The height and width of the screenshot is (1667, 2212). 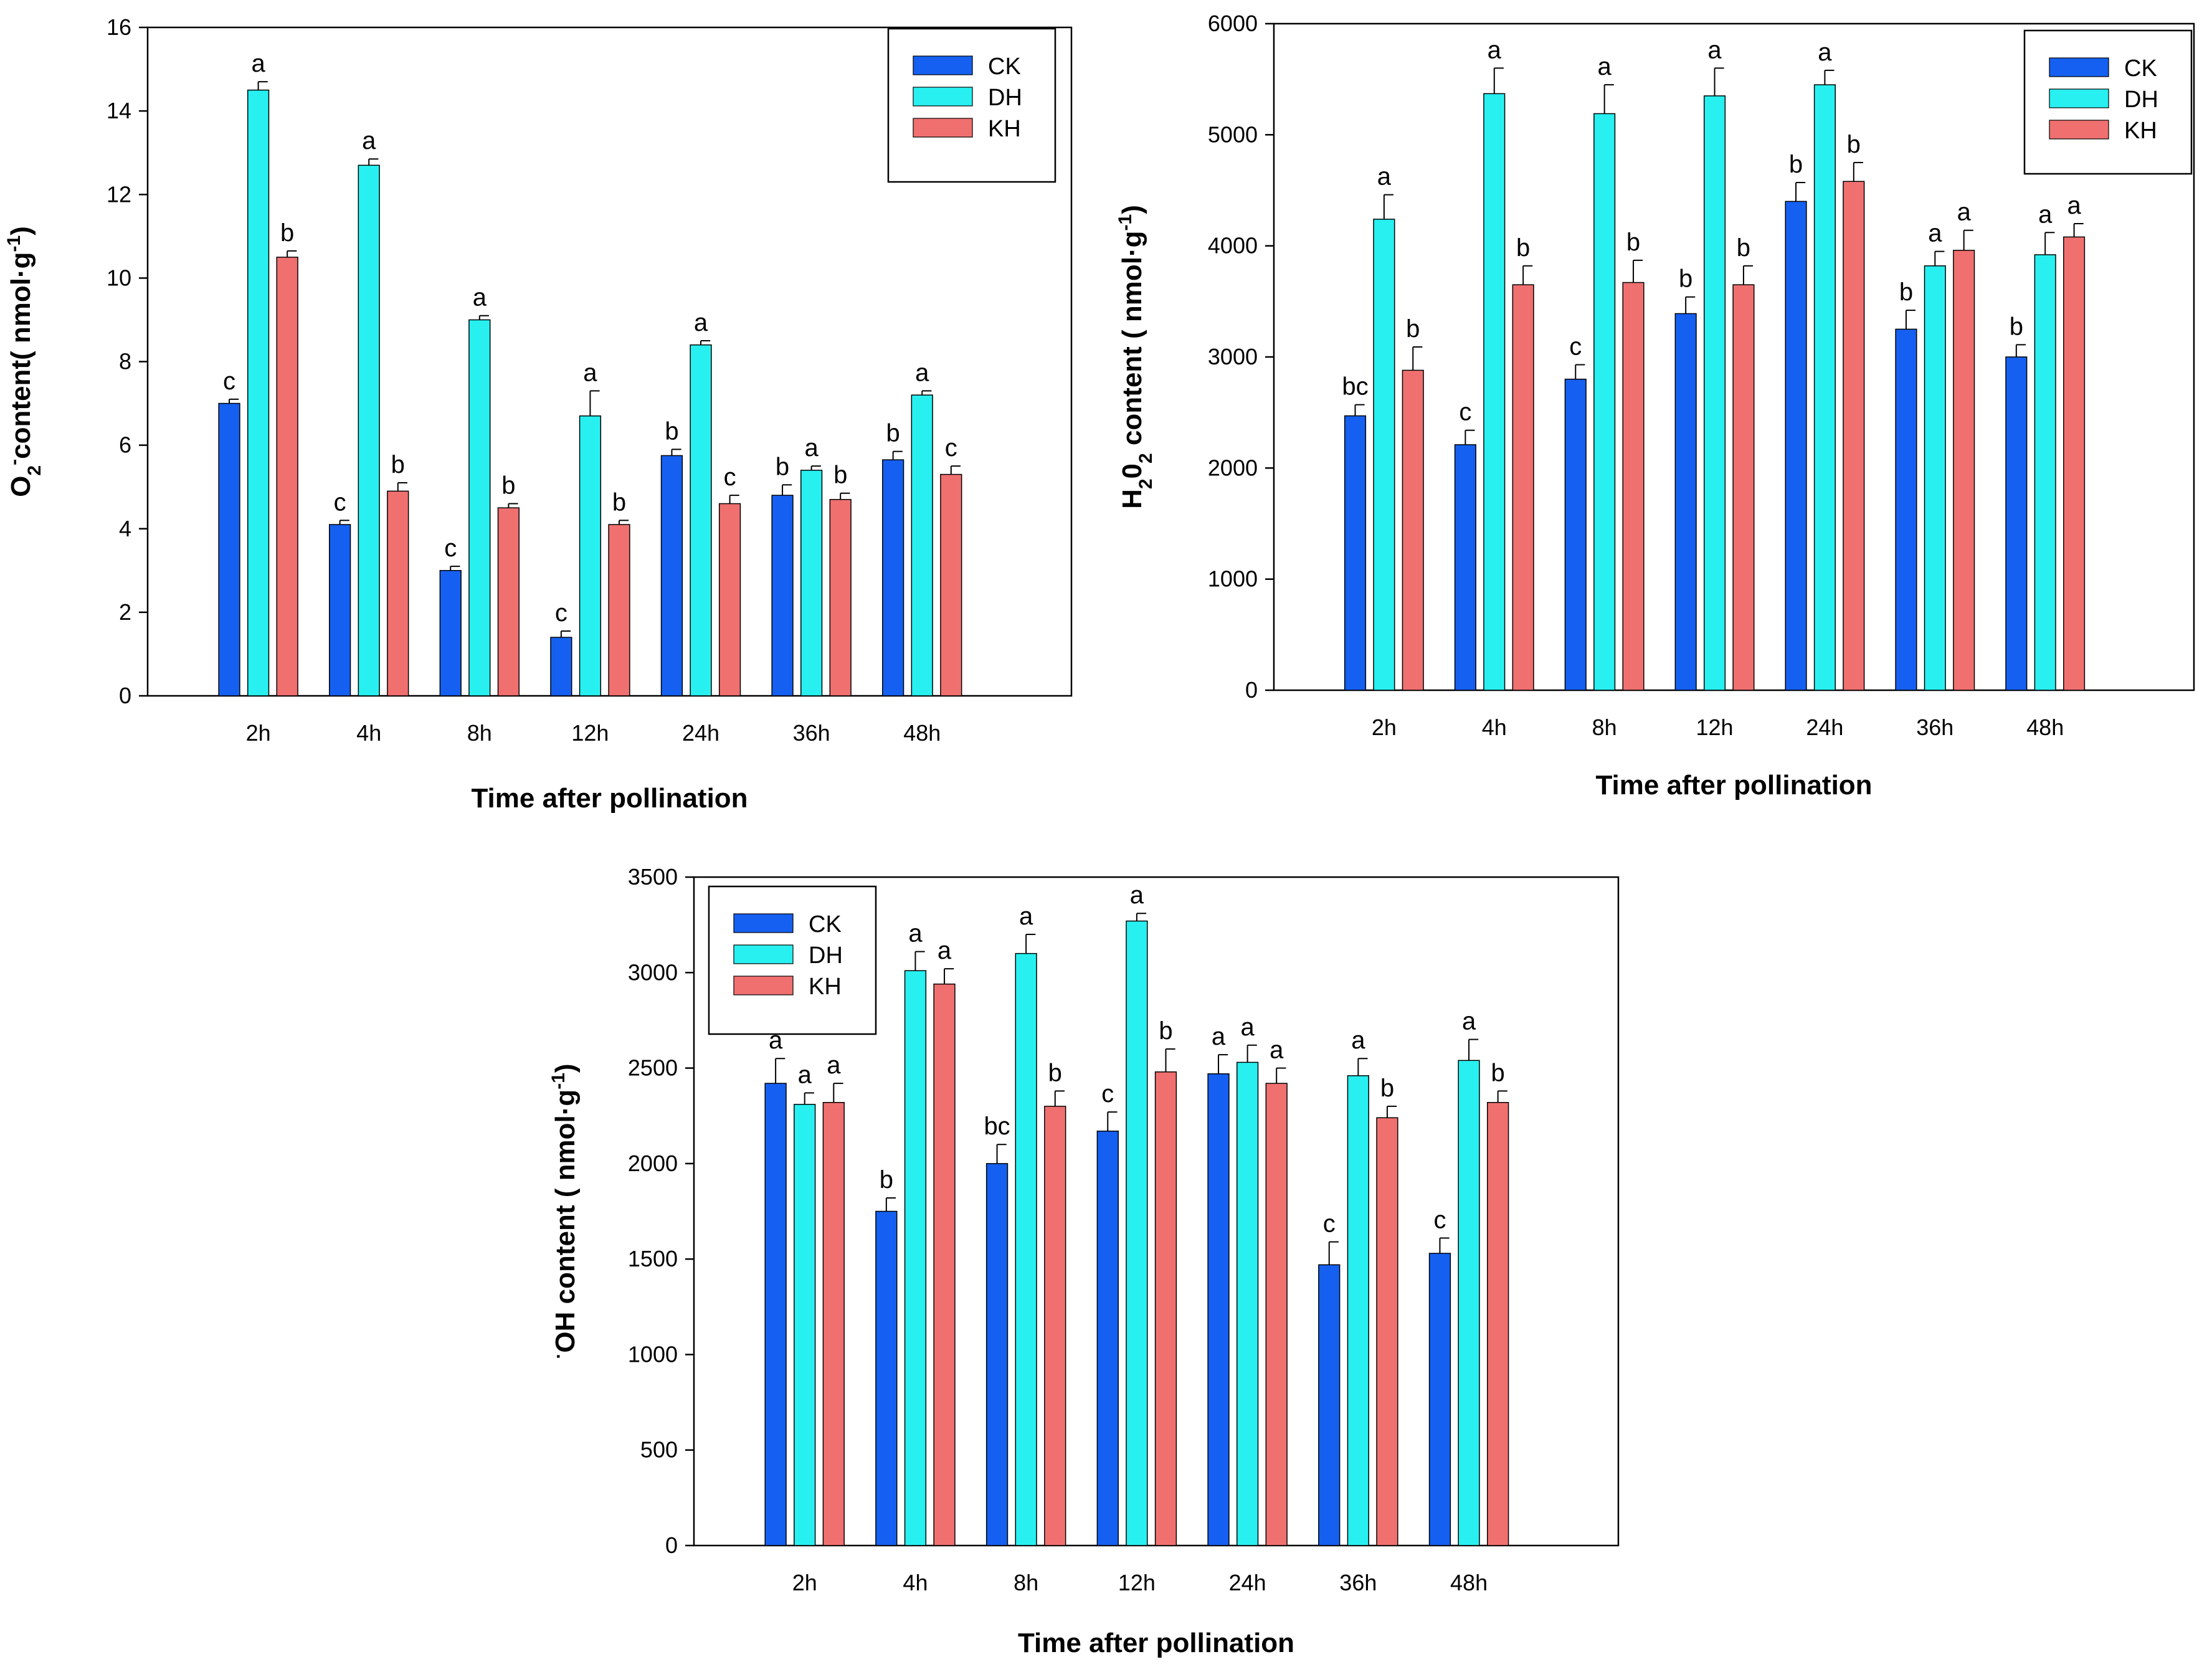 What do you see at coordinates (2079, 130) in the screenshot?
I see `legend-swatch-kh` at bounding box center [2079, 130].